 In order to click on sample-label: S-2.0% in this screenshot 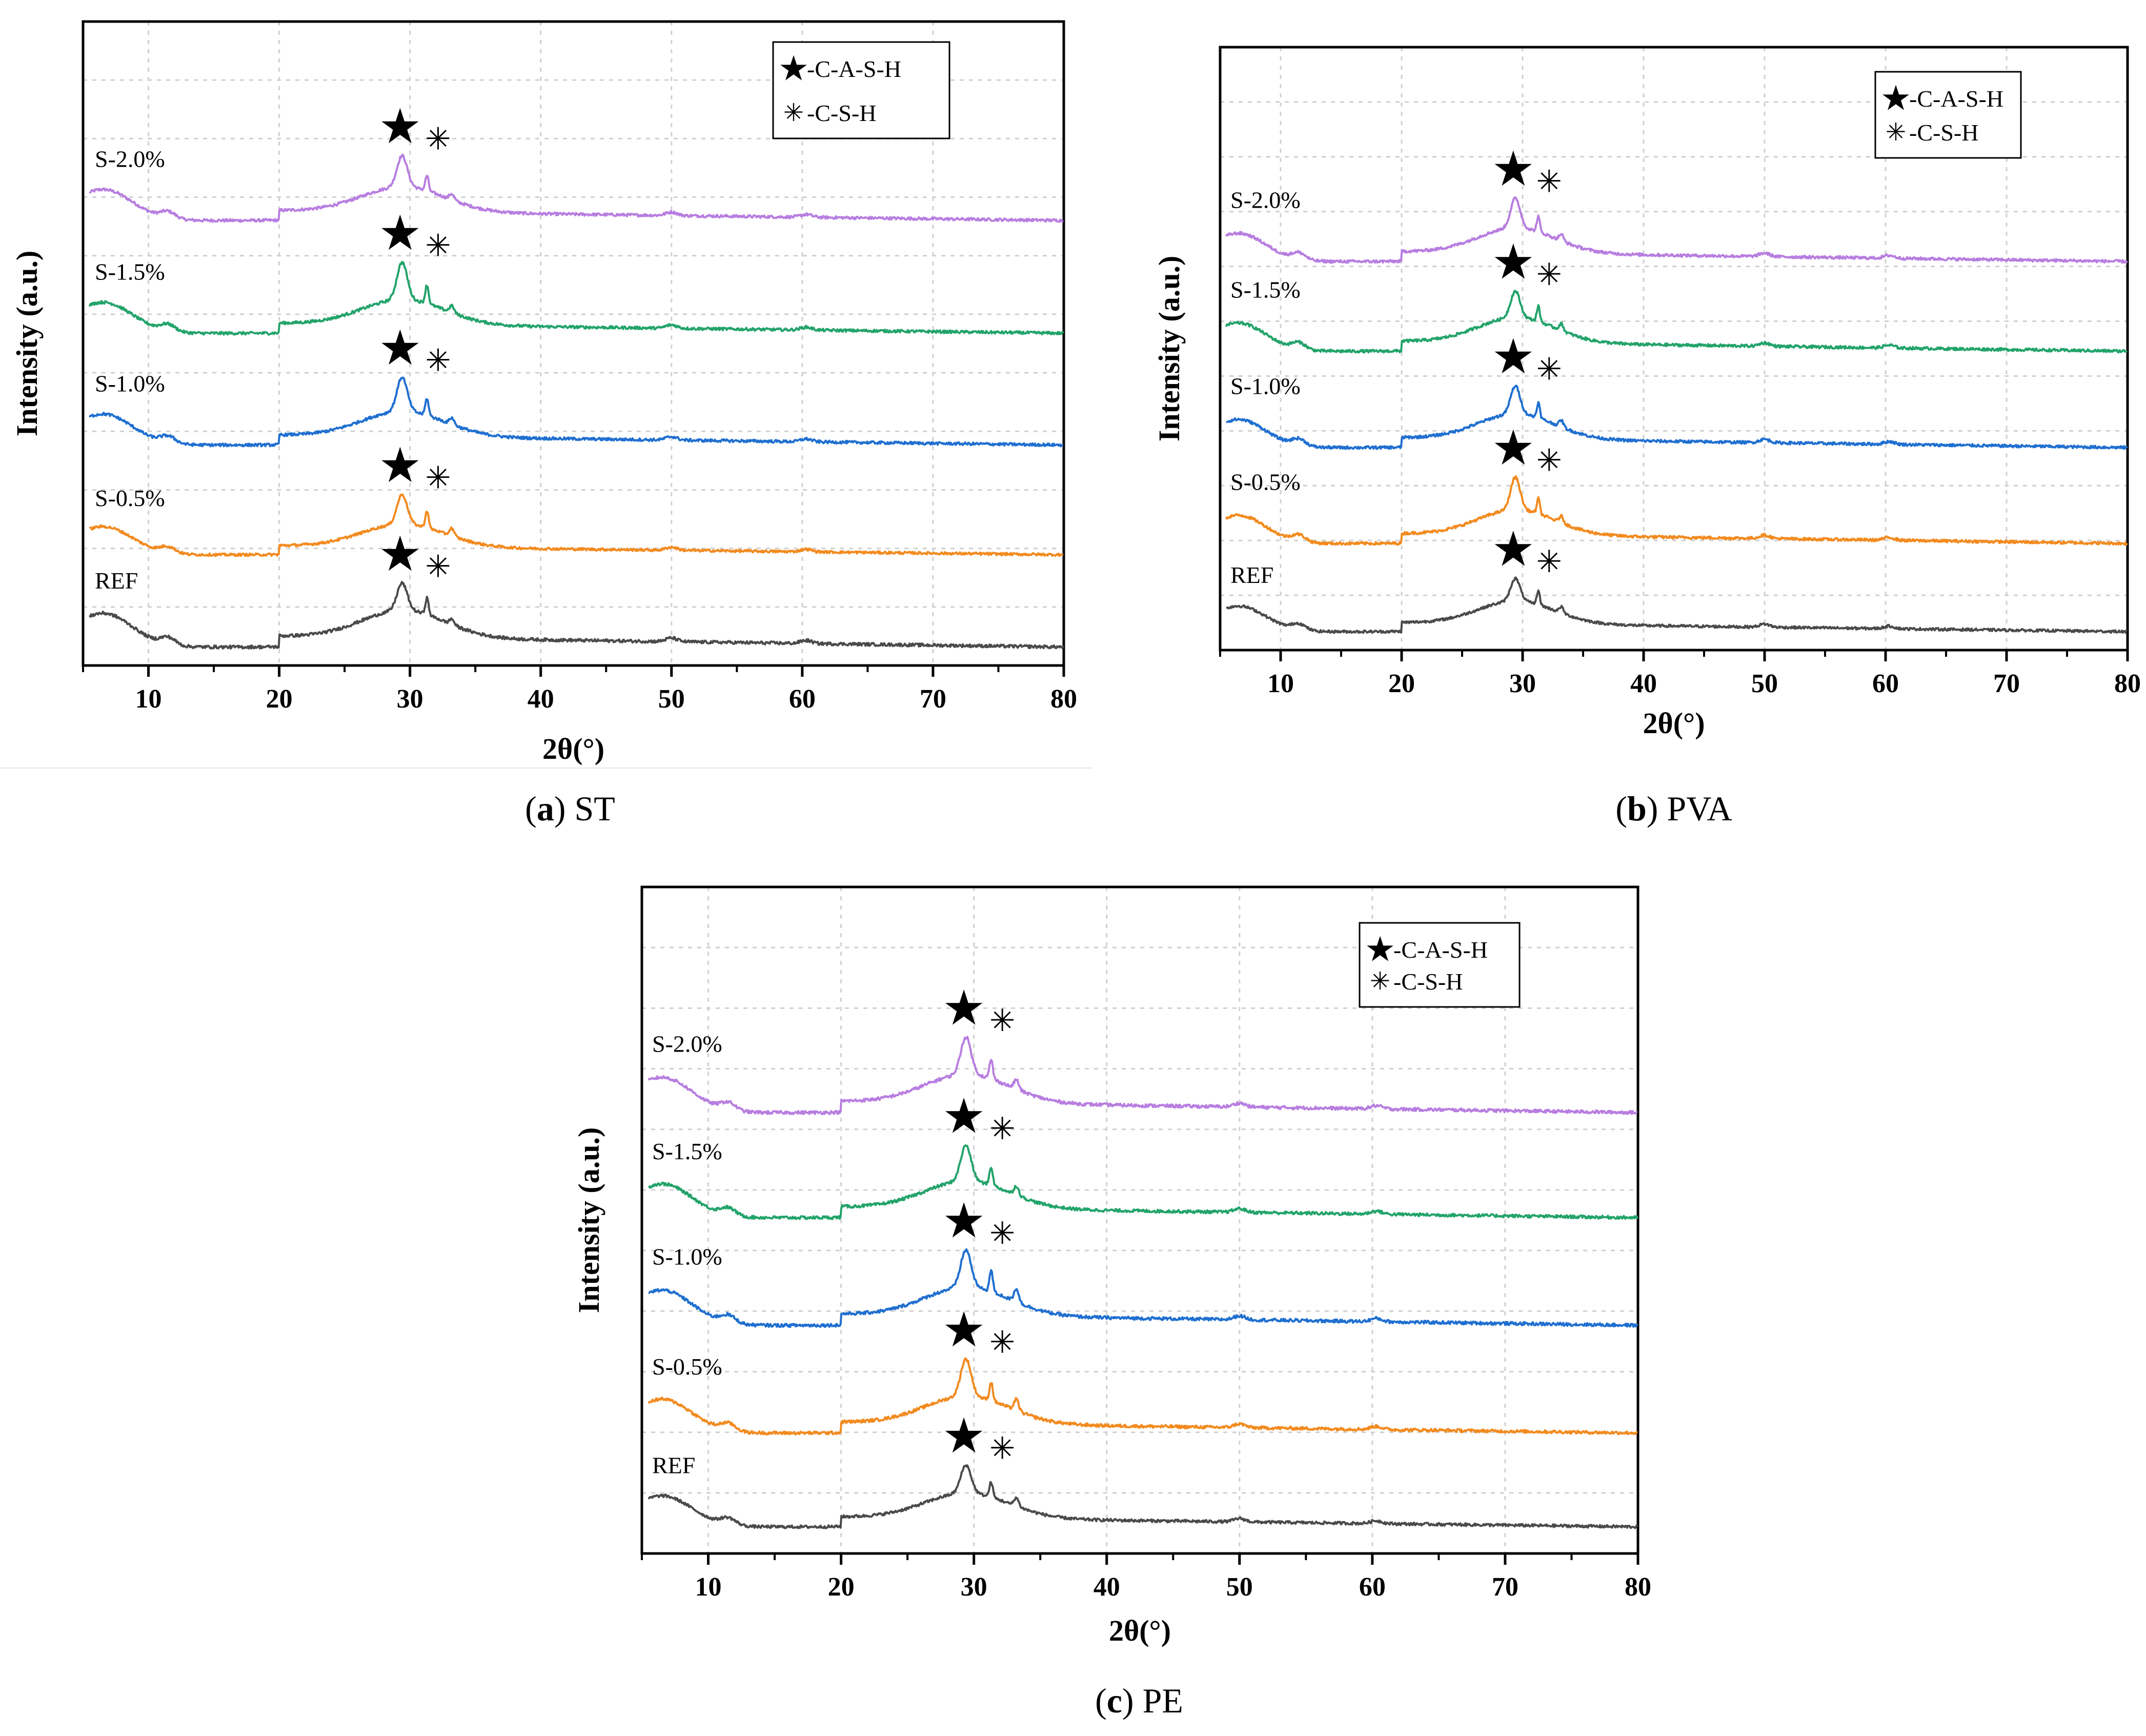, I will do `click(130, 159)`.